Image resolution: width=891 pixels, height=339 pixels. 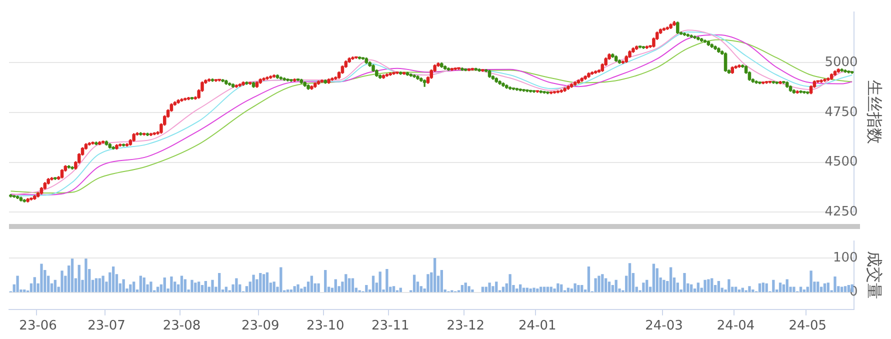 I want to click on x-tick-label: 24-03, so click(x=664, y=326).